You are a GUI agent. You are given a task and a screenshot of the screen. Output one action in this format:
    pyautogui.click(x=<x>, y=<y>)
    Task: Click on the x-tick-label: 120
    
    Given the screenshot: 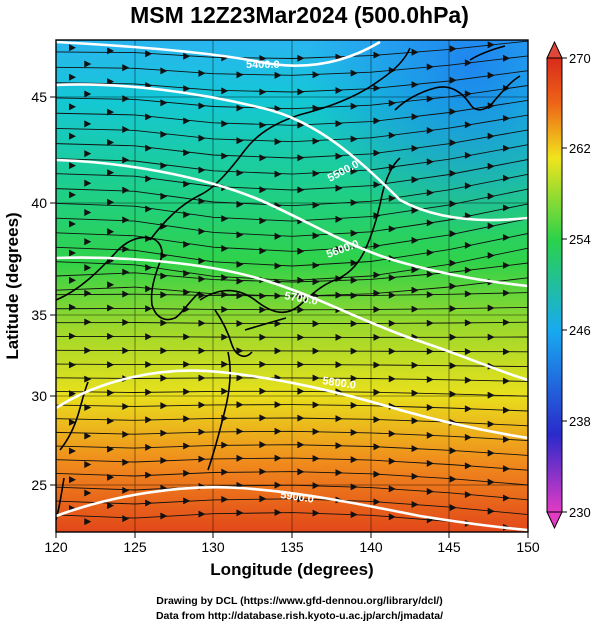 What is the action you would take?
    pyautogui.click(x=56, y=547)
    